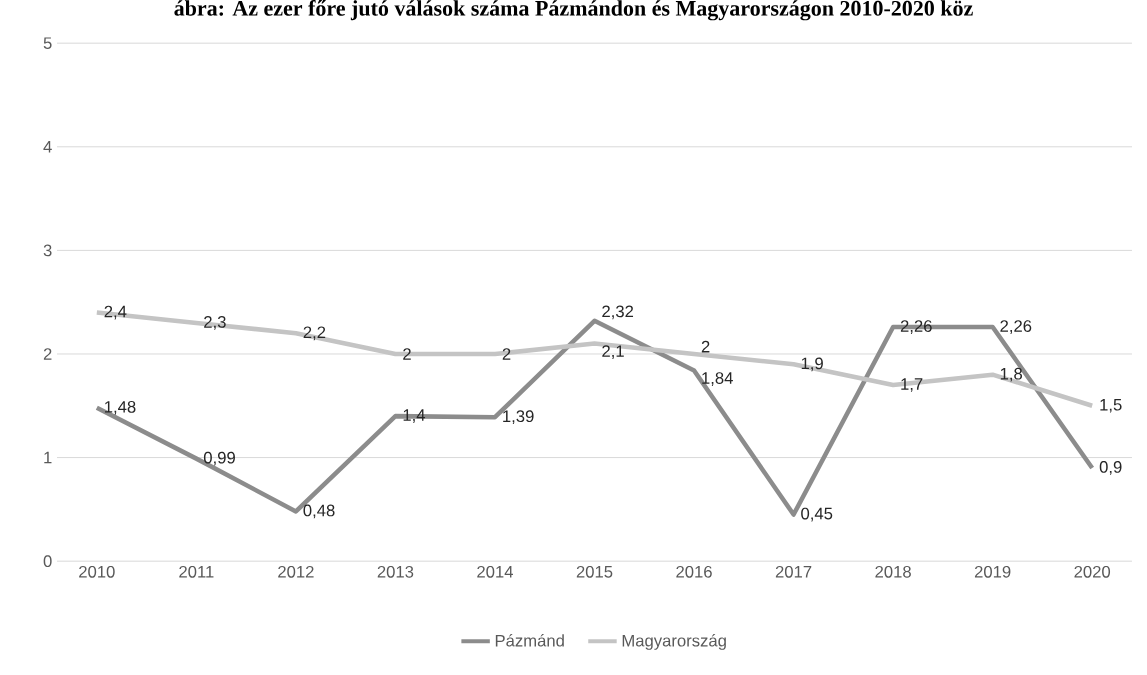 This screenshot has width=1147, height=675. What do you see at coordinates (120, 407) in the screenshot?
I see `data-label: 1,48` at bounding box center [120, 407].